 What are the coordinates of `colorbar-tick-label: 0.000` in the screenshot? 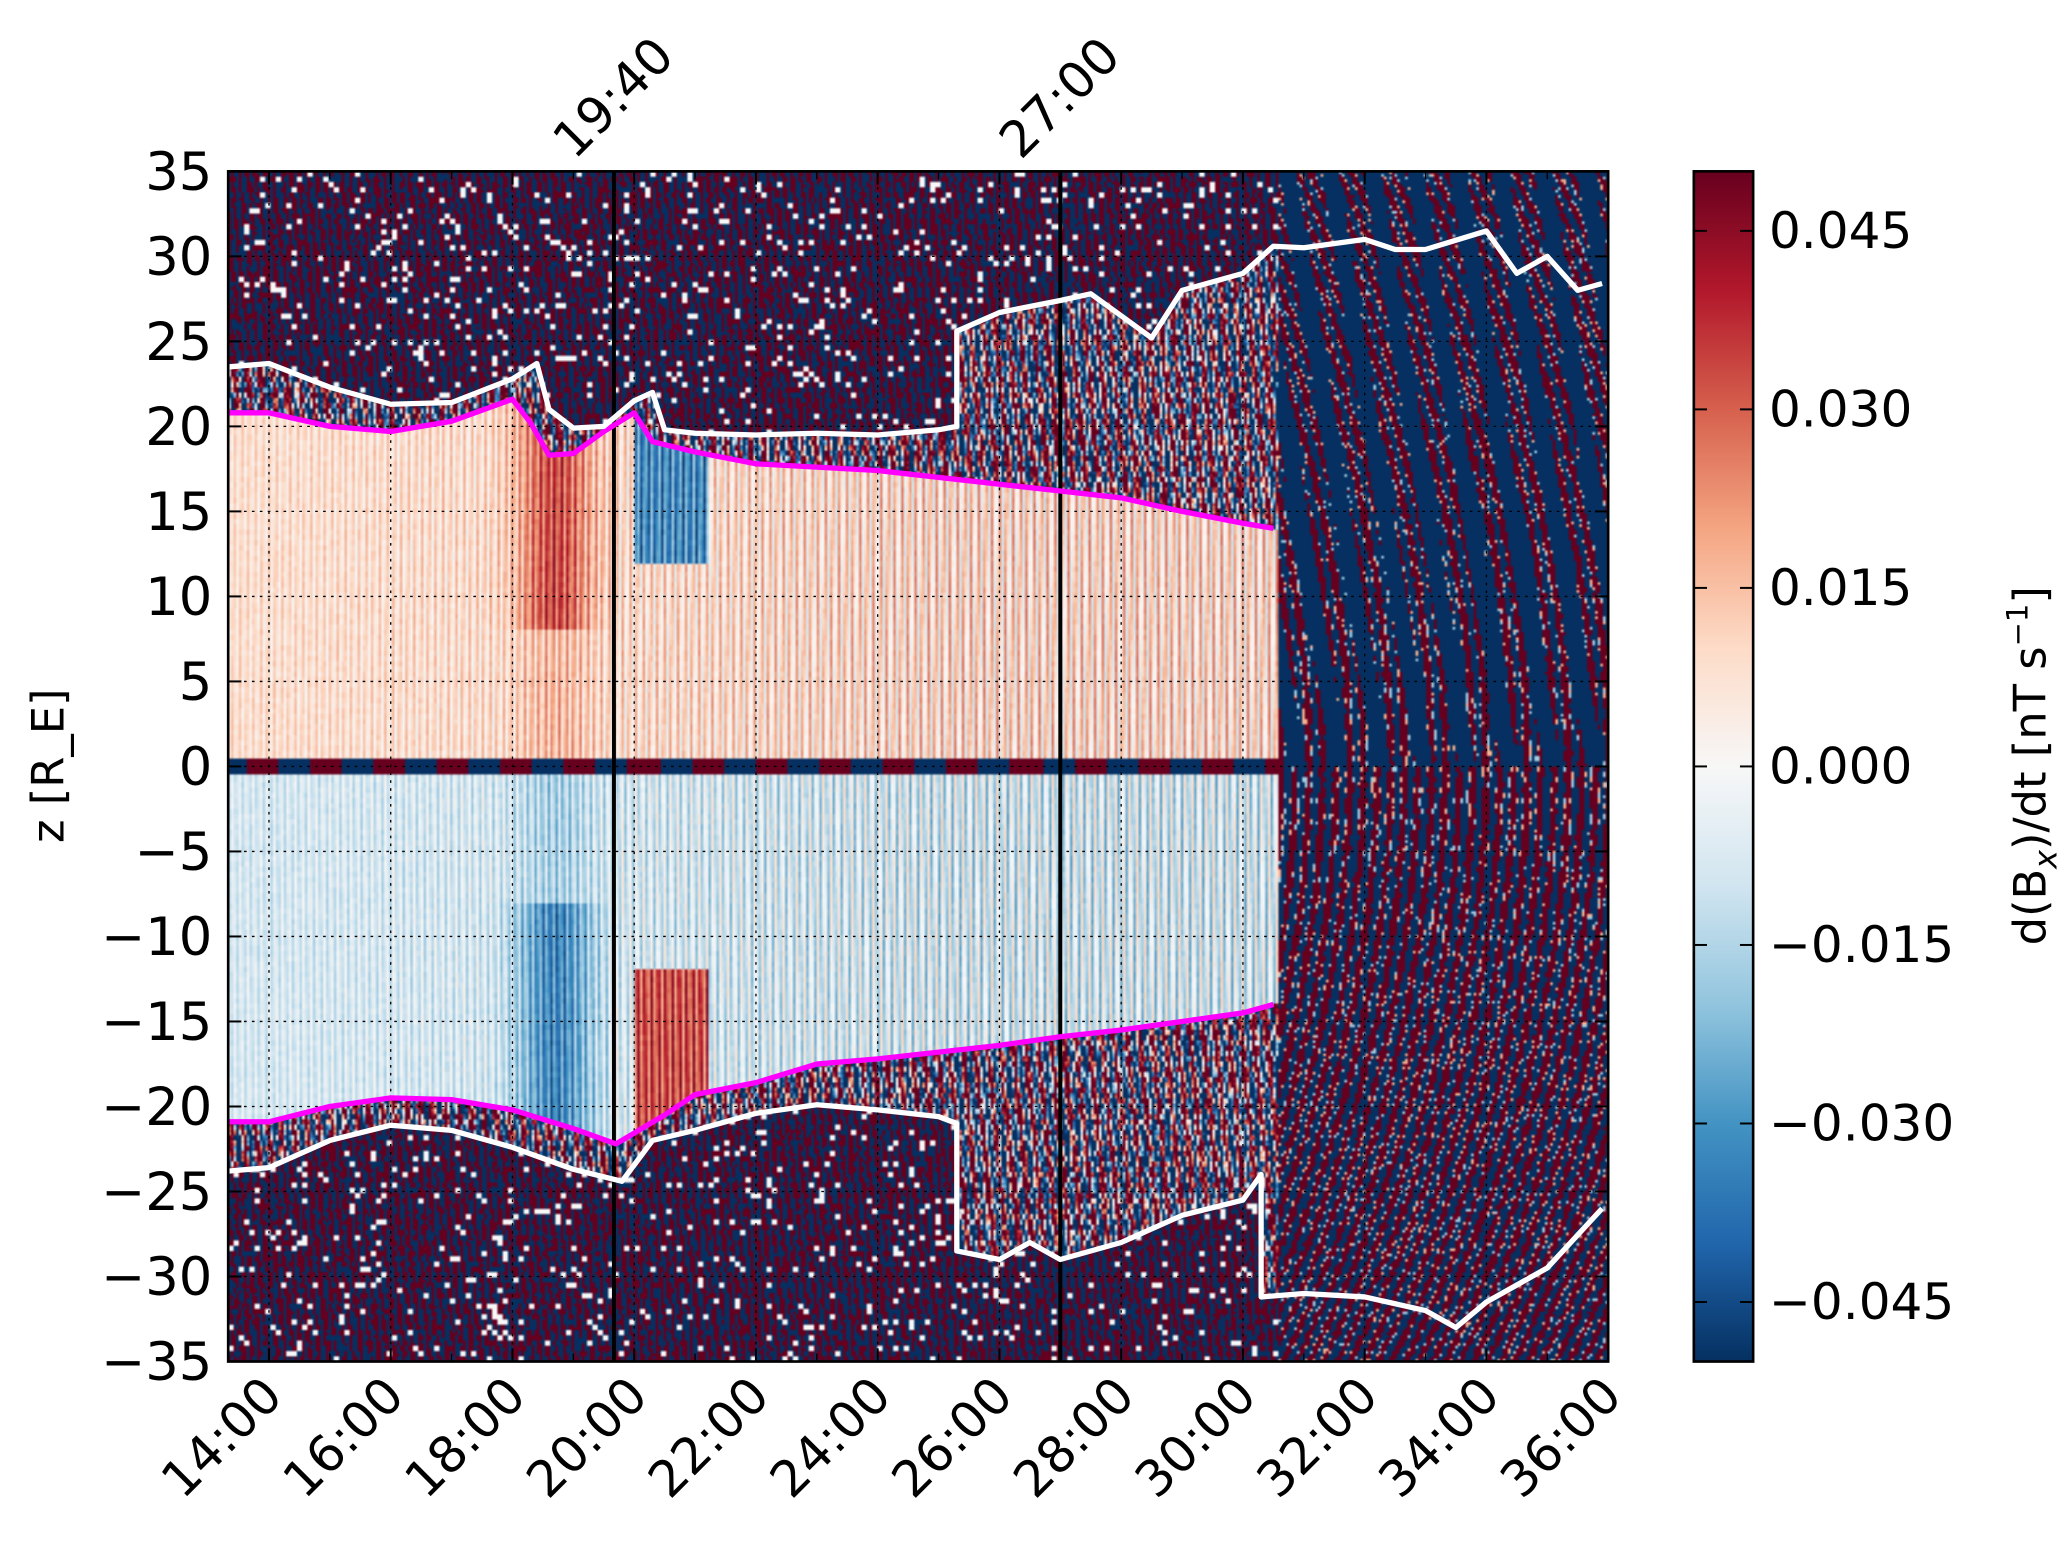 It's located at (1840, 767).